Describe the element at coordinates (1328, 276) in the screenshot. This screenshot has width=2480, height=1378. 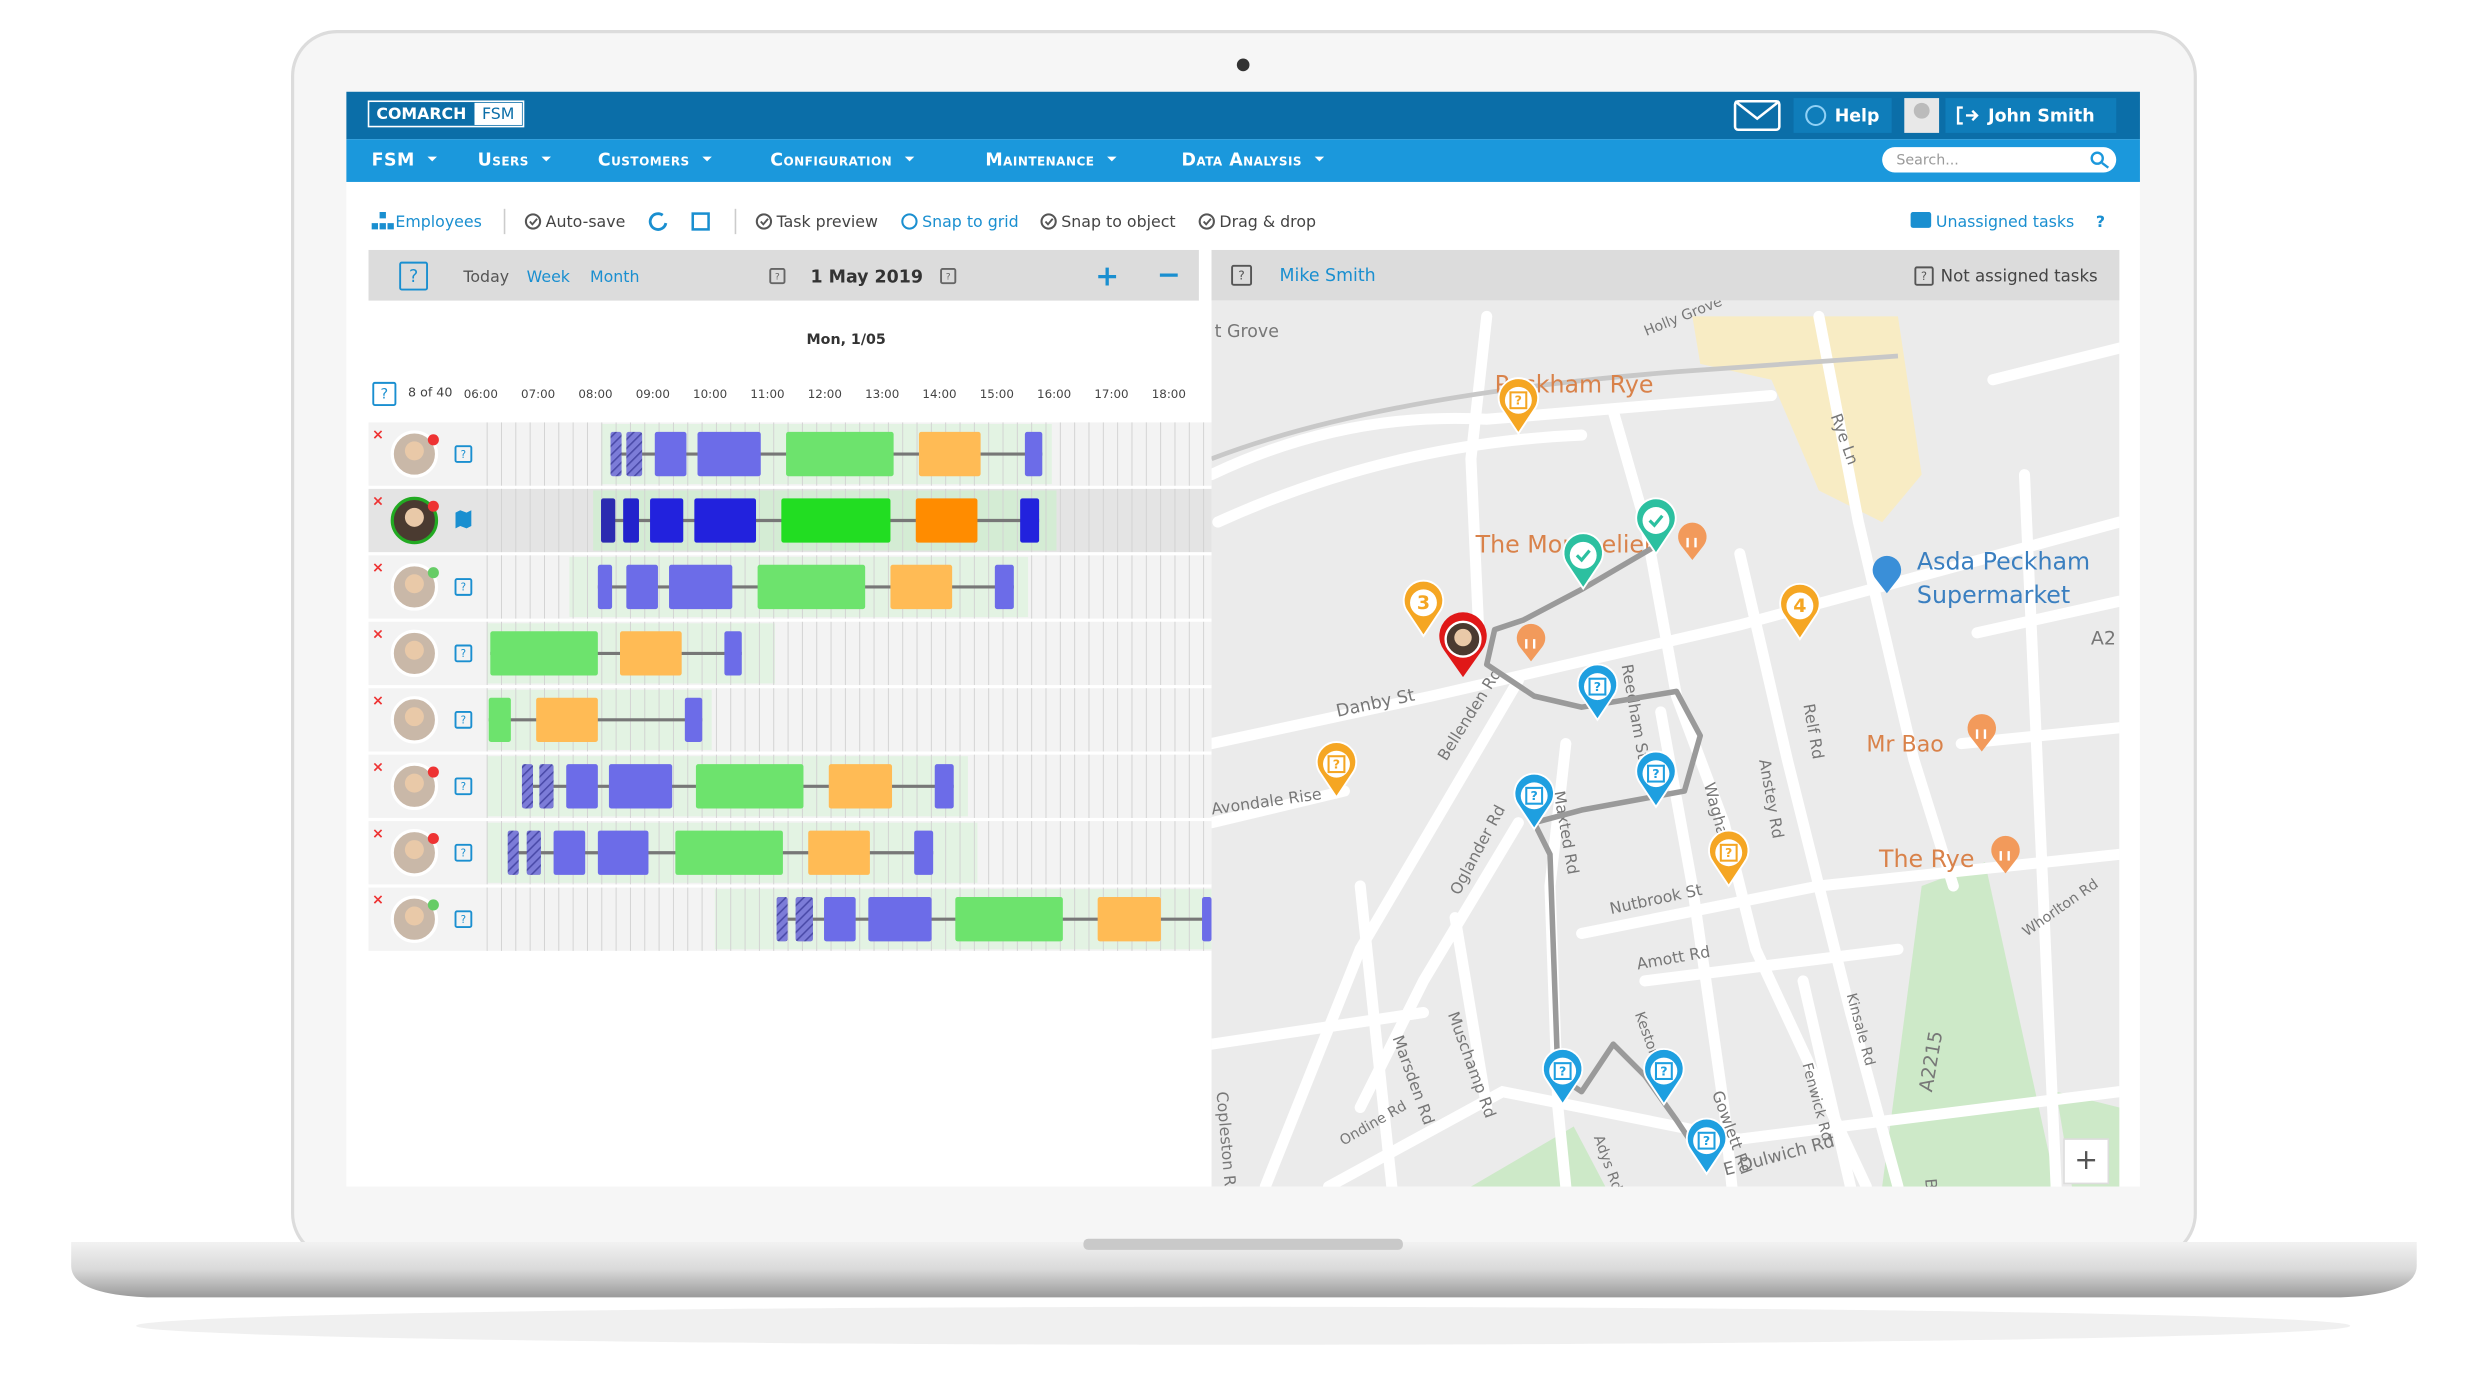
I see `map-employee: Mike Smith` at that location.